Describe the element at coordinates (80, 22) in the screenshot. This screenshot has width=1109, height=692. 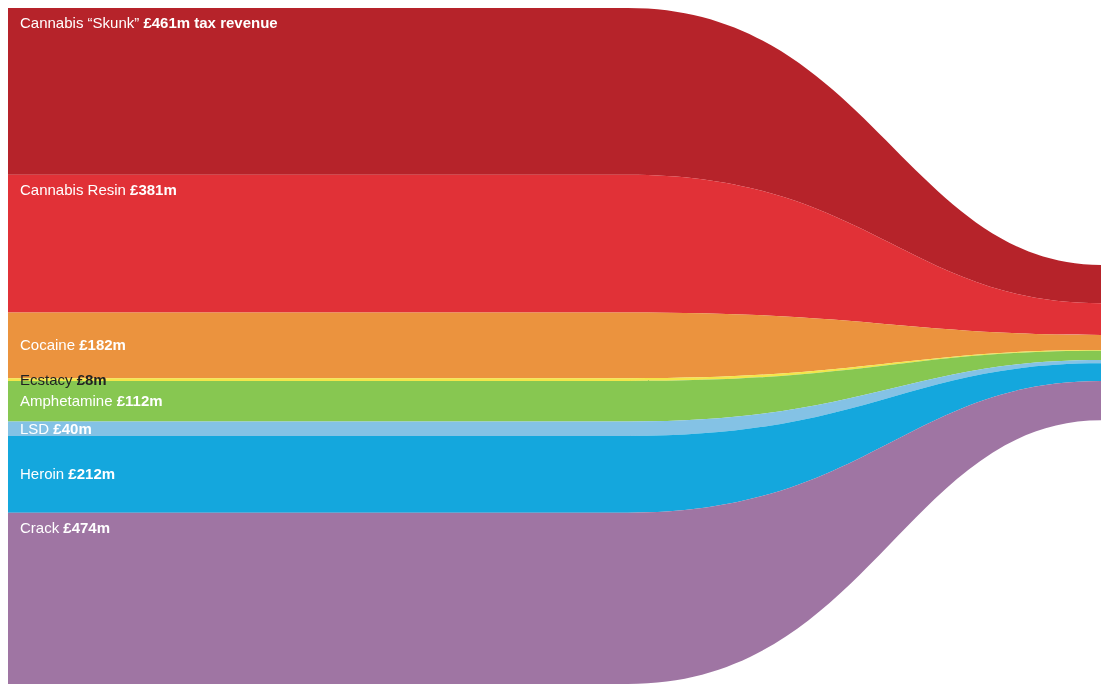
I see `category-label: Cannabis “Skunk”` at that location.